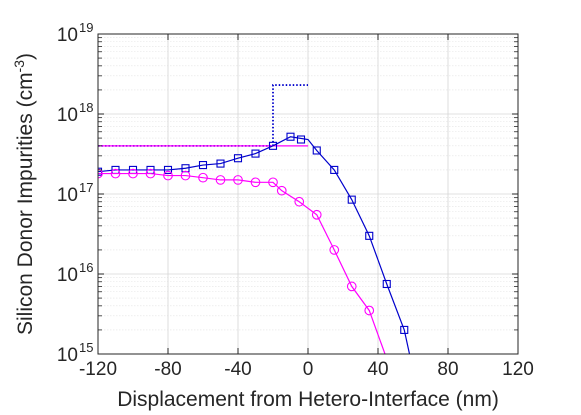  What do you see at coordinates (25, 203) in the screenshot?
I see `y-axis-title-main: Silicon Donor Impurities (cm` at bounding box center [25, 203].